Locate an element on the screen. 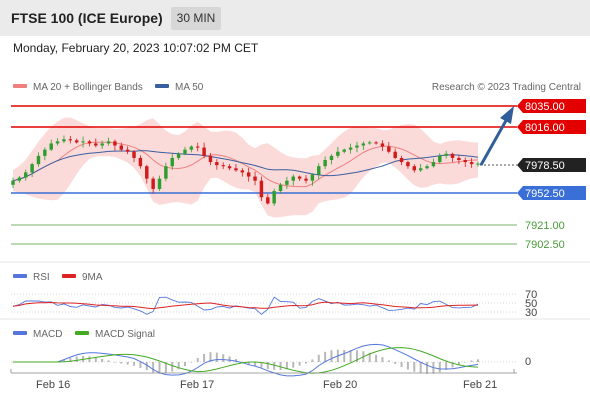 The width and height of the screenshot is (590, 400). candlesticks is located at coordinates (245, 170).